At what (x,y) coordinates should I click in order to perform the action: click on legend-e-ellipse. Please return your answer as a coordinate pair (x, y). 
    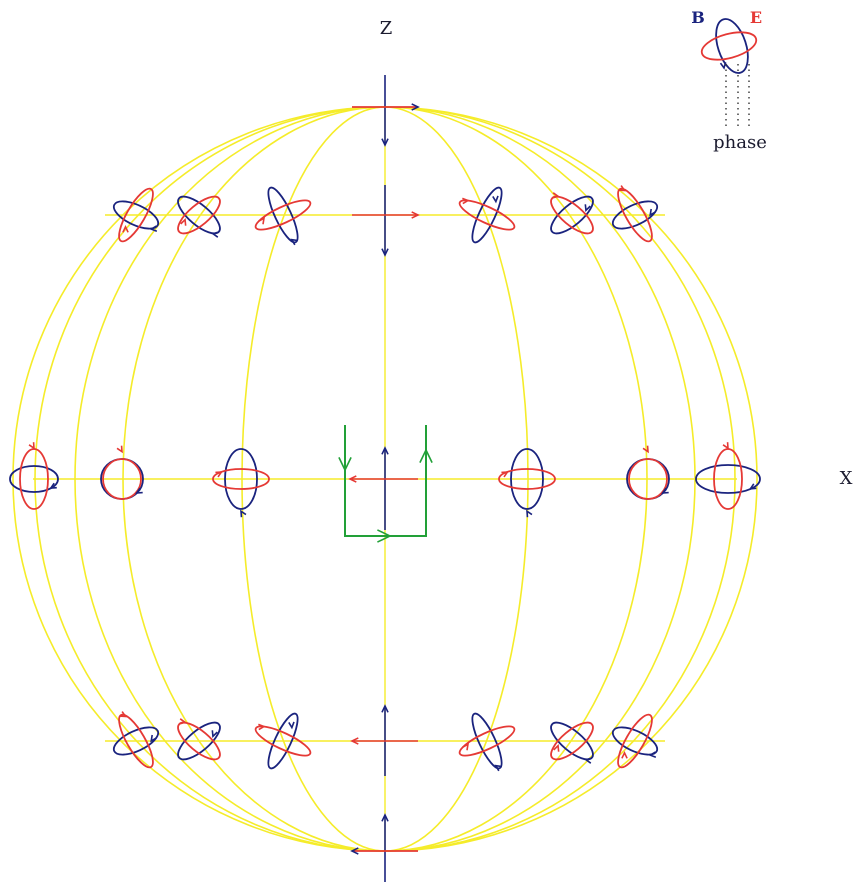
    Looking at the image, I should click on (729, 46).